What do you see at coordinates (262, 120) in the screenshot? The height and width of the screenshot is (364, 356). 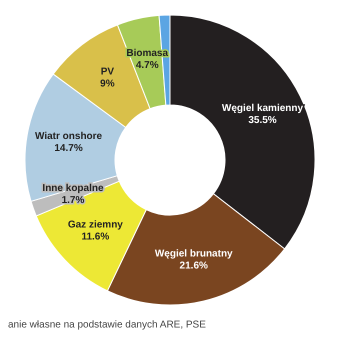 I see `data-label: 35.5%` at bounding box center [262, 120].